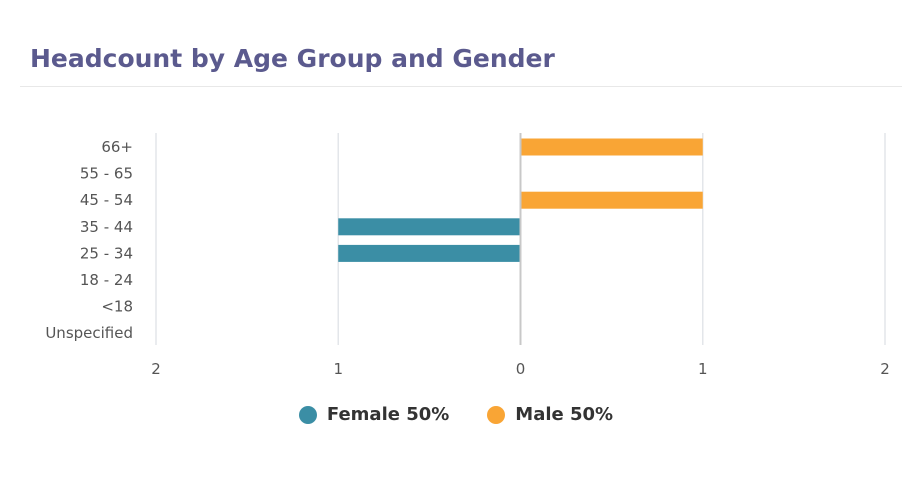 This screenshot has height=486, width=912. I want to click on legend-item-male: Male 50%, so click(550, 414).